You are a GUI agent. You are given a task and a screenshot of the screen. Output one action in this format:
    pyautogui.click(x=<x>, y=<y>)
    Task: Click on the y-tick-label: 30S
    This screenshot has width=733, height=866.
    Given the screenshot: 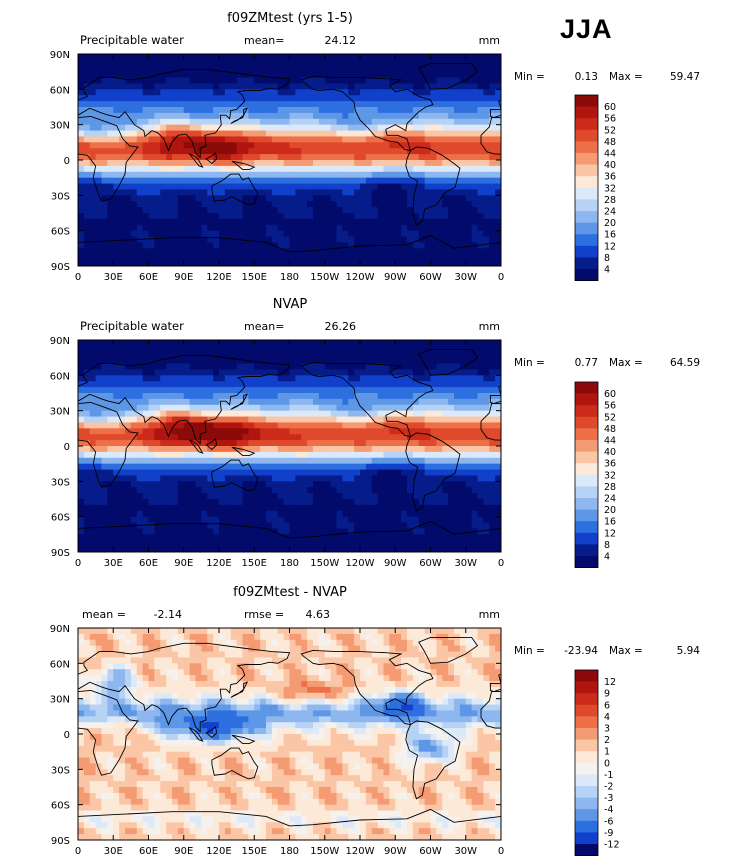 What is the action you would take?
    pyautogui.click(x=60, y=196)
    